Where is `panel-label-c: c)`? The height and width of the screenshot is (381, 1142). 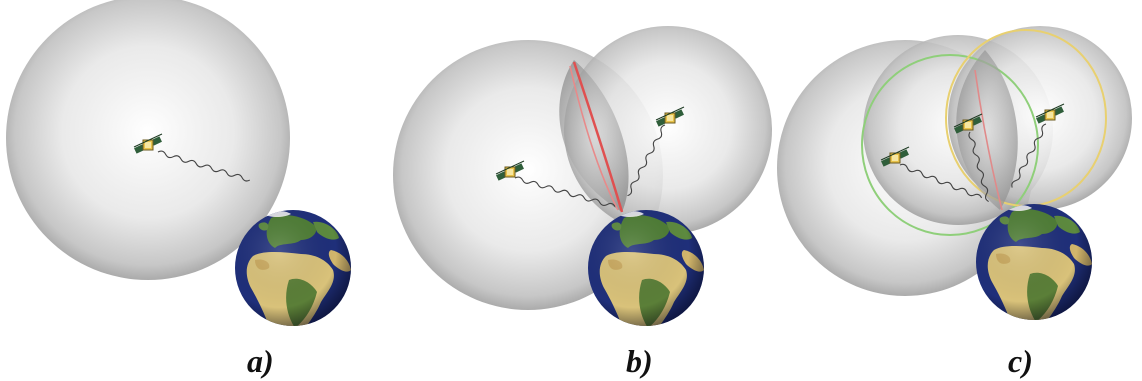 panel-label-c: c) is located at coordinates (1020, 361).